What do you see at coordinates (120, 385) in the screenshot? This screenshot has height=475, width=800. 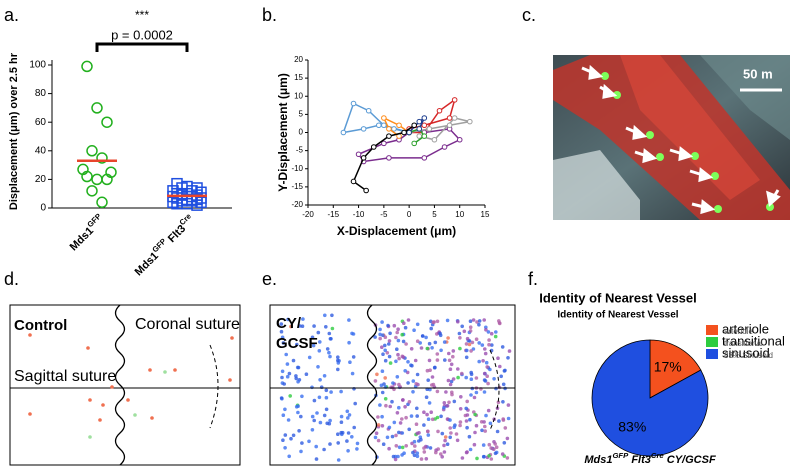 I see `coronal-suture` at bounding box center [120, 385].